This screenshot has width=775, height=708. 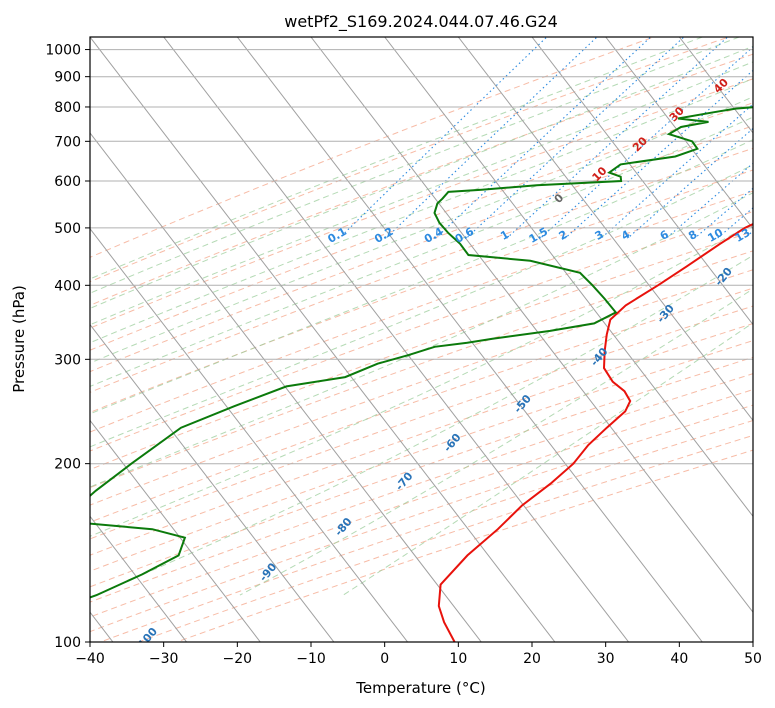 I want to click on y-tick-label: 700, so click(x=67, y=142).